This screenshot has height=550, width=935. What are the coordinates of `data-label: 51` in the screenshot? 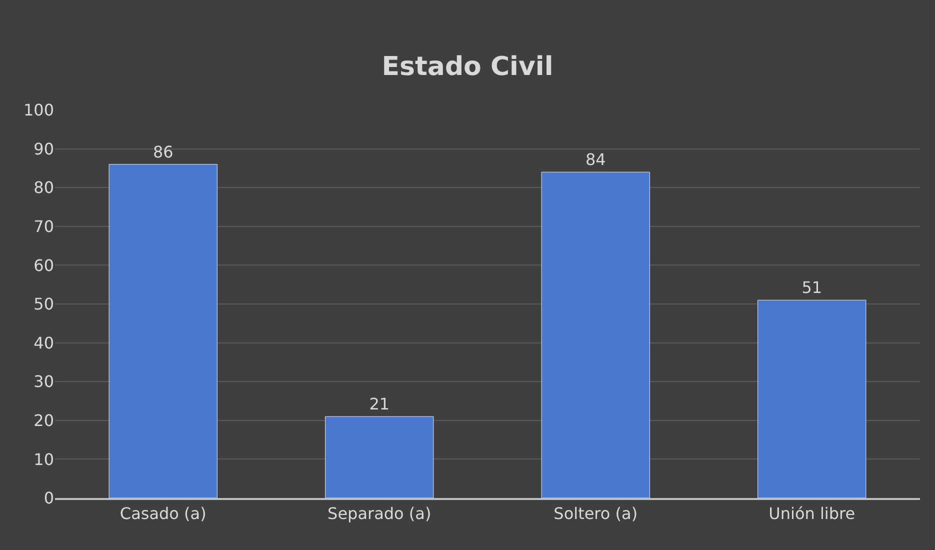 It's located at (812, 288).